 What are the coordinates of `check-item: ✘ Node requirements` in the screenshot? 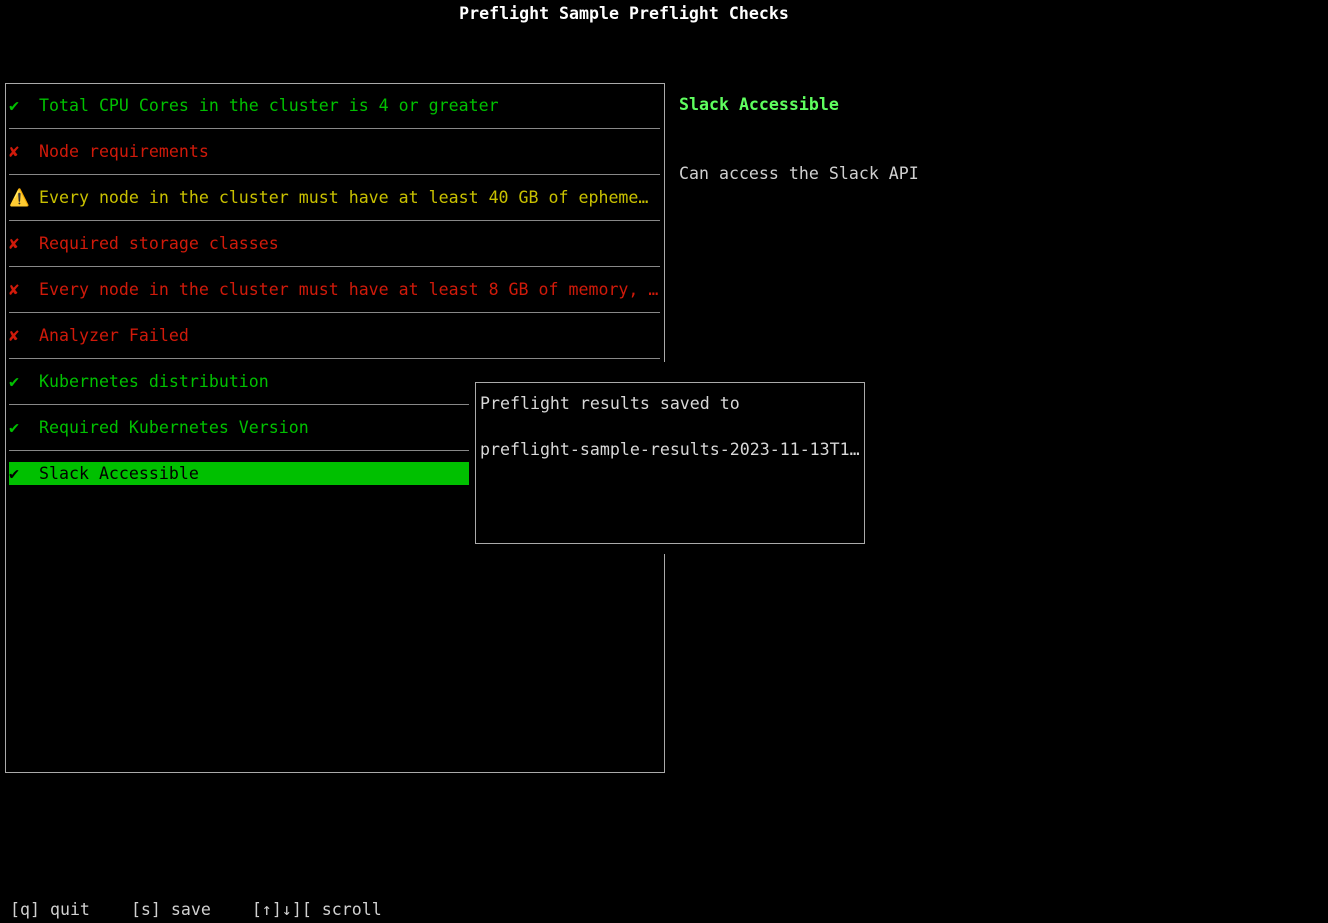 It's located at (334, 151).